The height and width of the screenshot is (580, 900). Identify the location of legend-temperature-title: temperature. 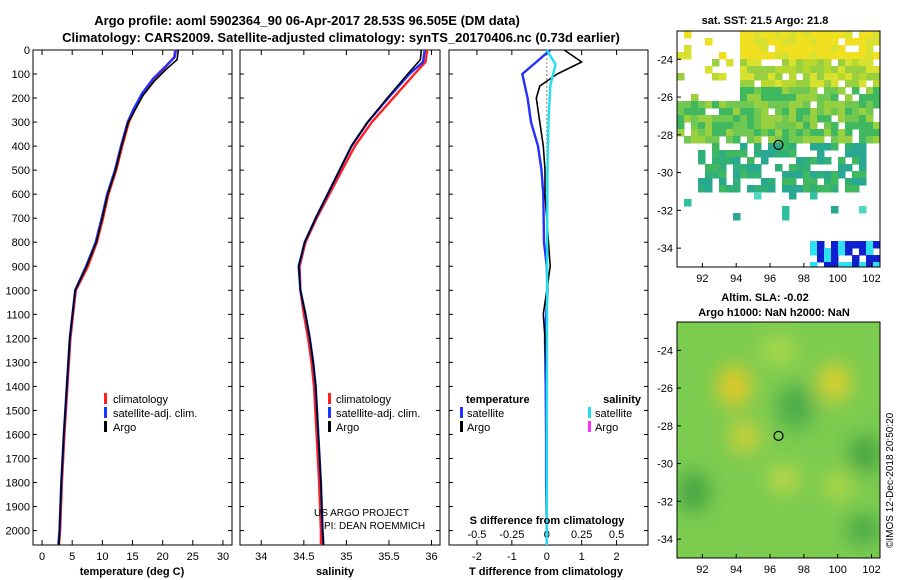
(498, 400).